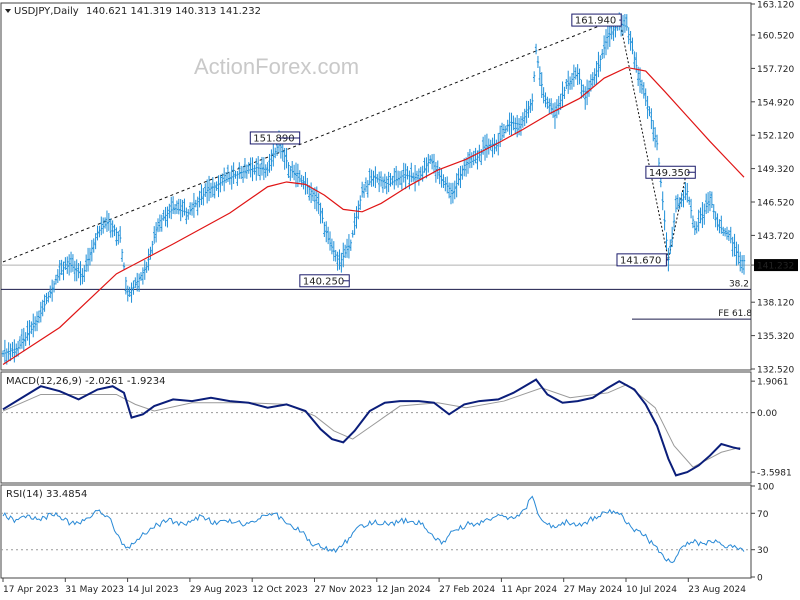 The height and width of the screenshot is (600, 800). Describe the element at coordinates (775, 237) in the screenshot. I see `price-axis-label: 143.720` at that location.